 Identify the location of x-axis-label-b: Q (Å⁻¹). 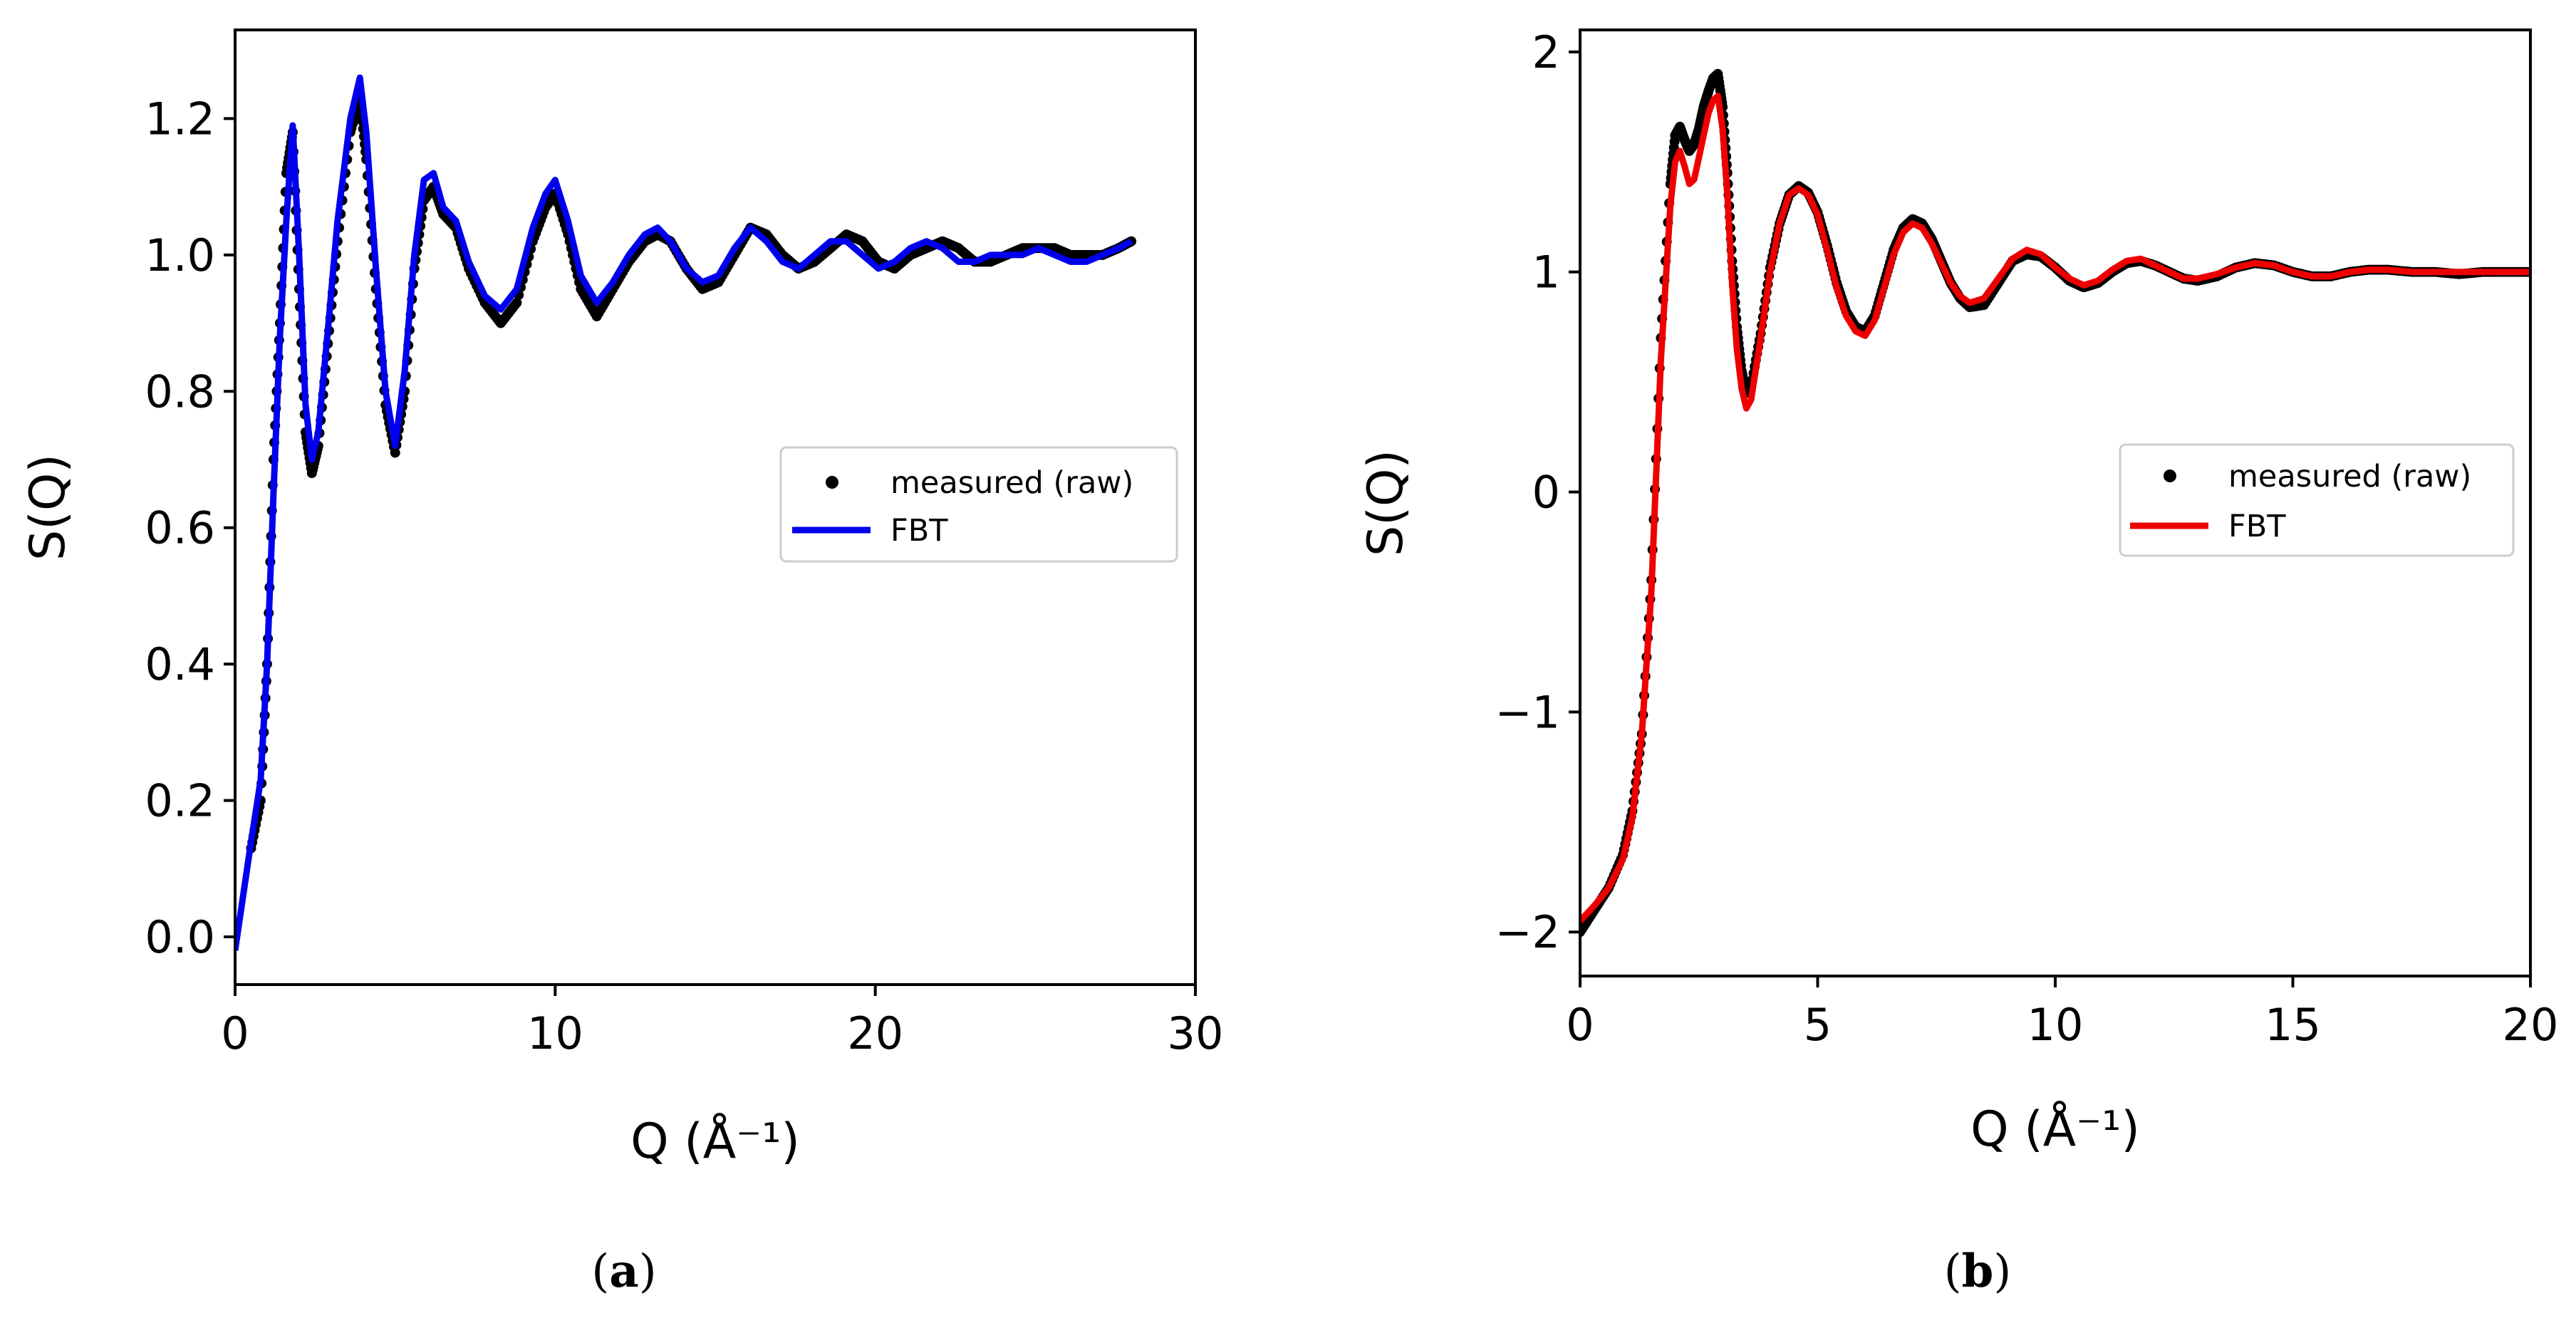
(2055, 1129).